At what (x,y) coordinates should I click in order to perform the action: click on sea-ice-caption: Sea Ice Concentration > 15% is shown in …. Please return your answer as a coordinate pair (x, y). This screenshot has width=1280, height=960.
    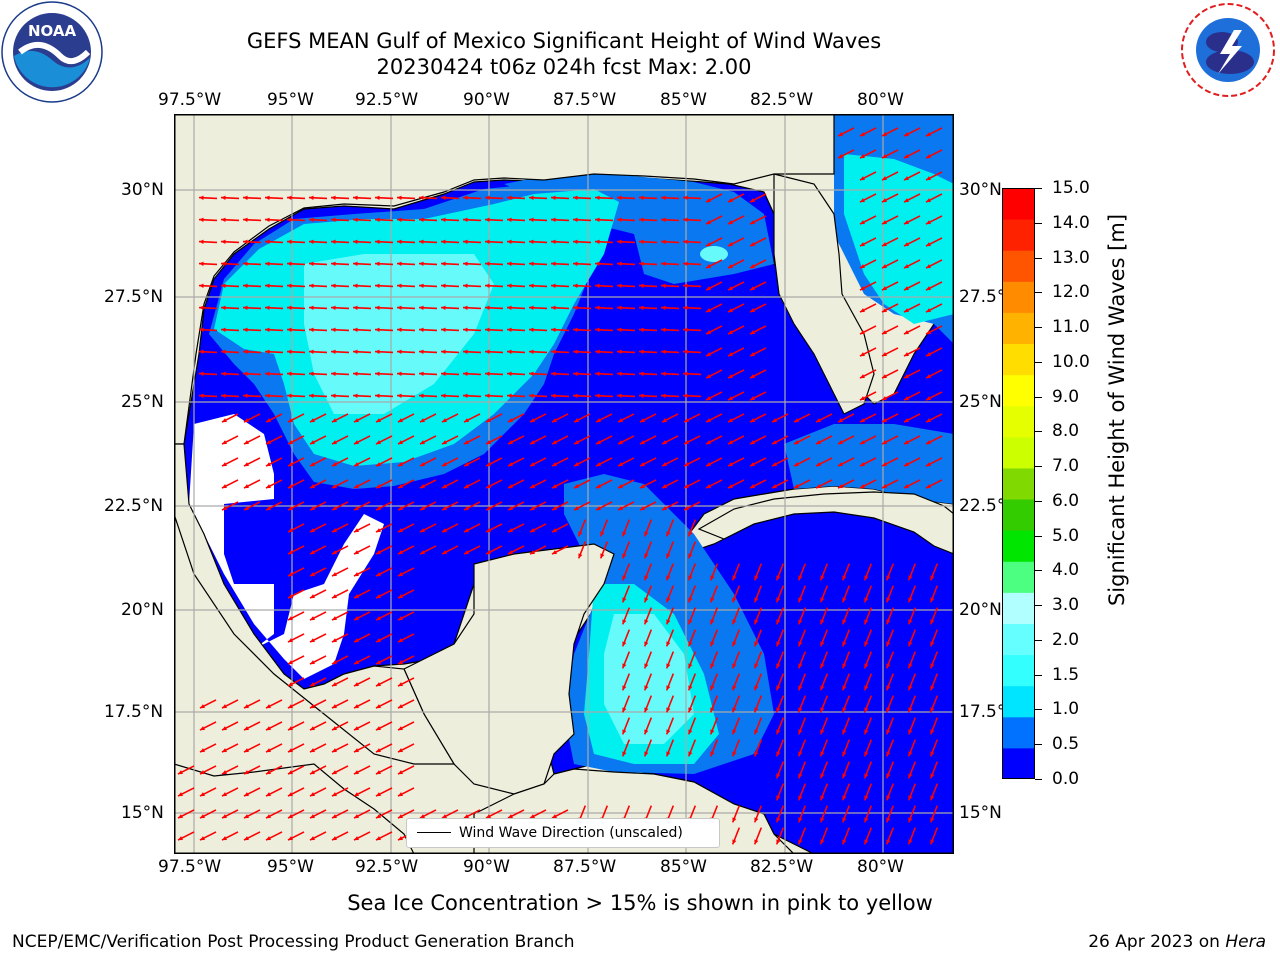
    Looking at the image, I should click on (640, 903).